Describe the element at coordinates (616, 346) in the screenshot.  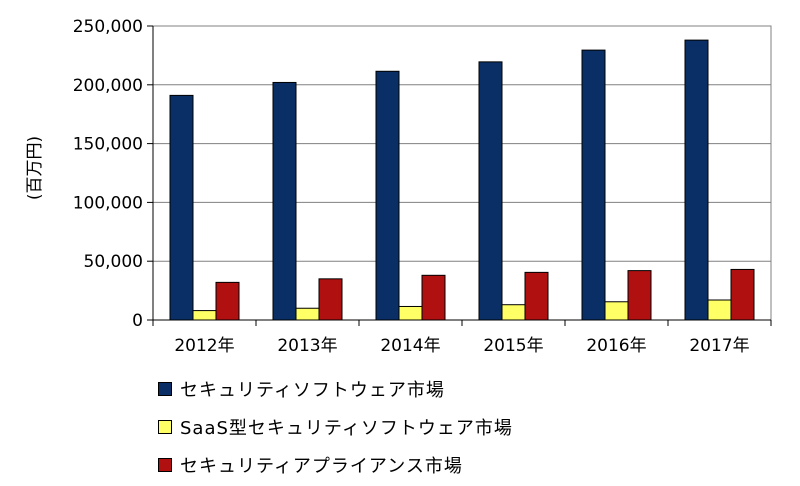
I see `x-tick-label: 2016年` at that location.